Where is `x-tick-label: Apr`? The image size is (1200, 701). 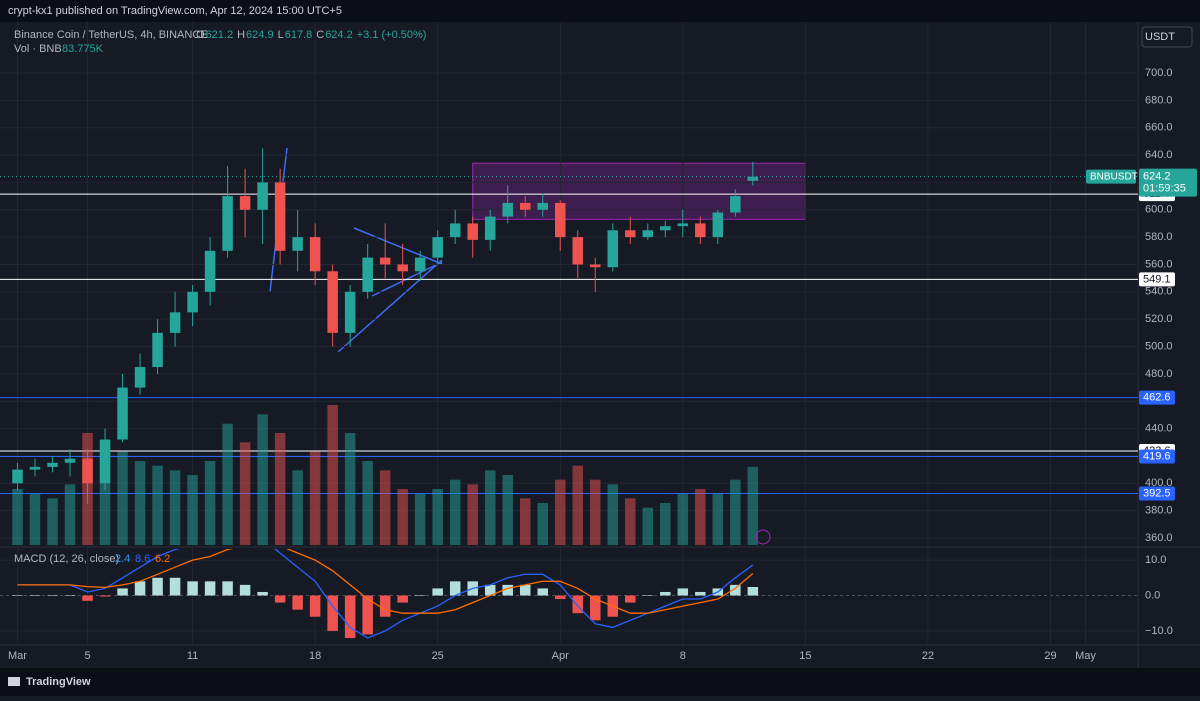 x-tick-label: Apr is located at coordinates (560, 656).